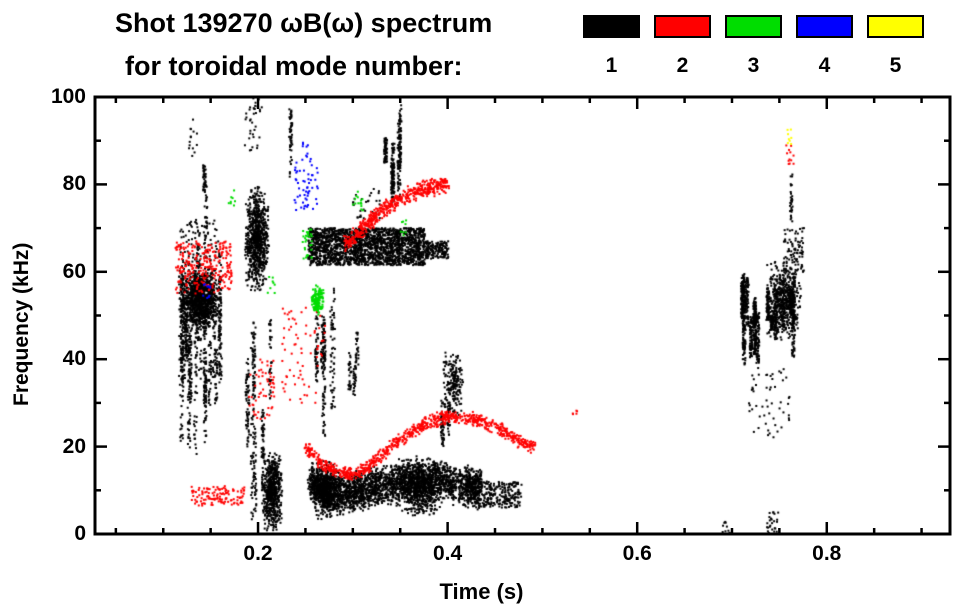  What do you see at coordinates (827, 553) in the screenshot?
I see `x-tick-label-0.8: 0.8` at bounding box center [827, 553].